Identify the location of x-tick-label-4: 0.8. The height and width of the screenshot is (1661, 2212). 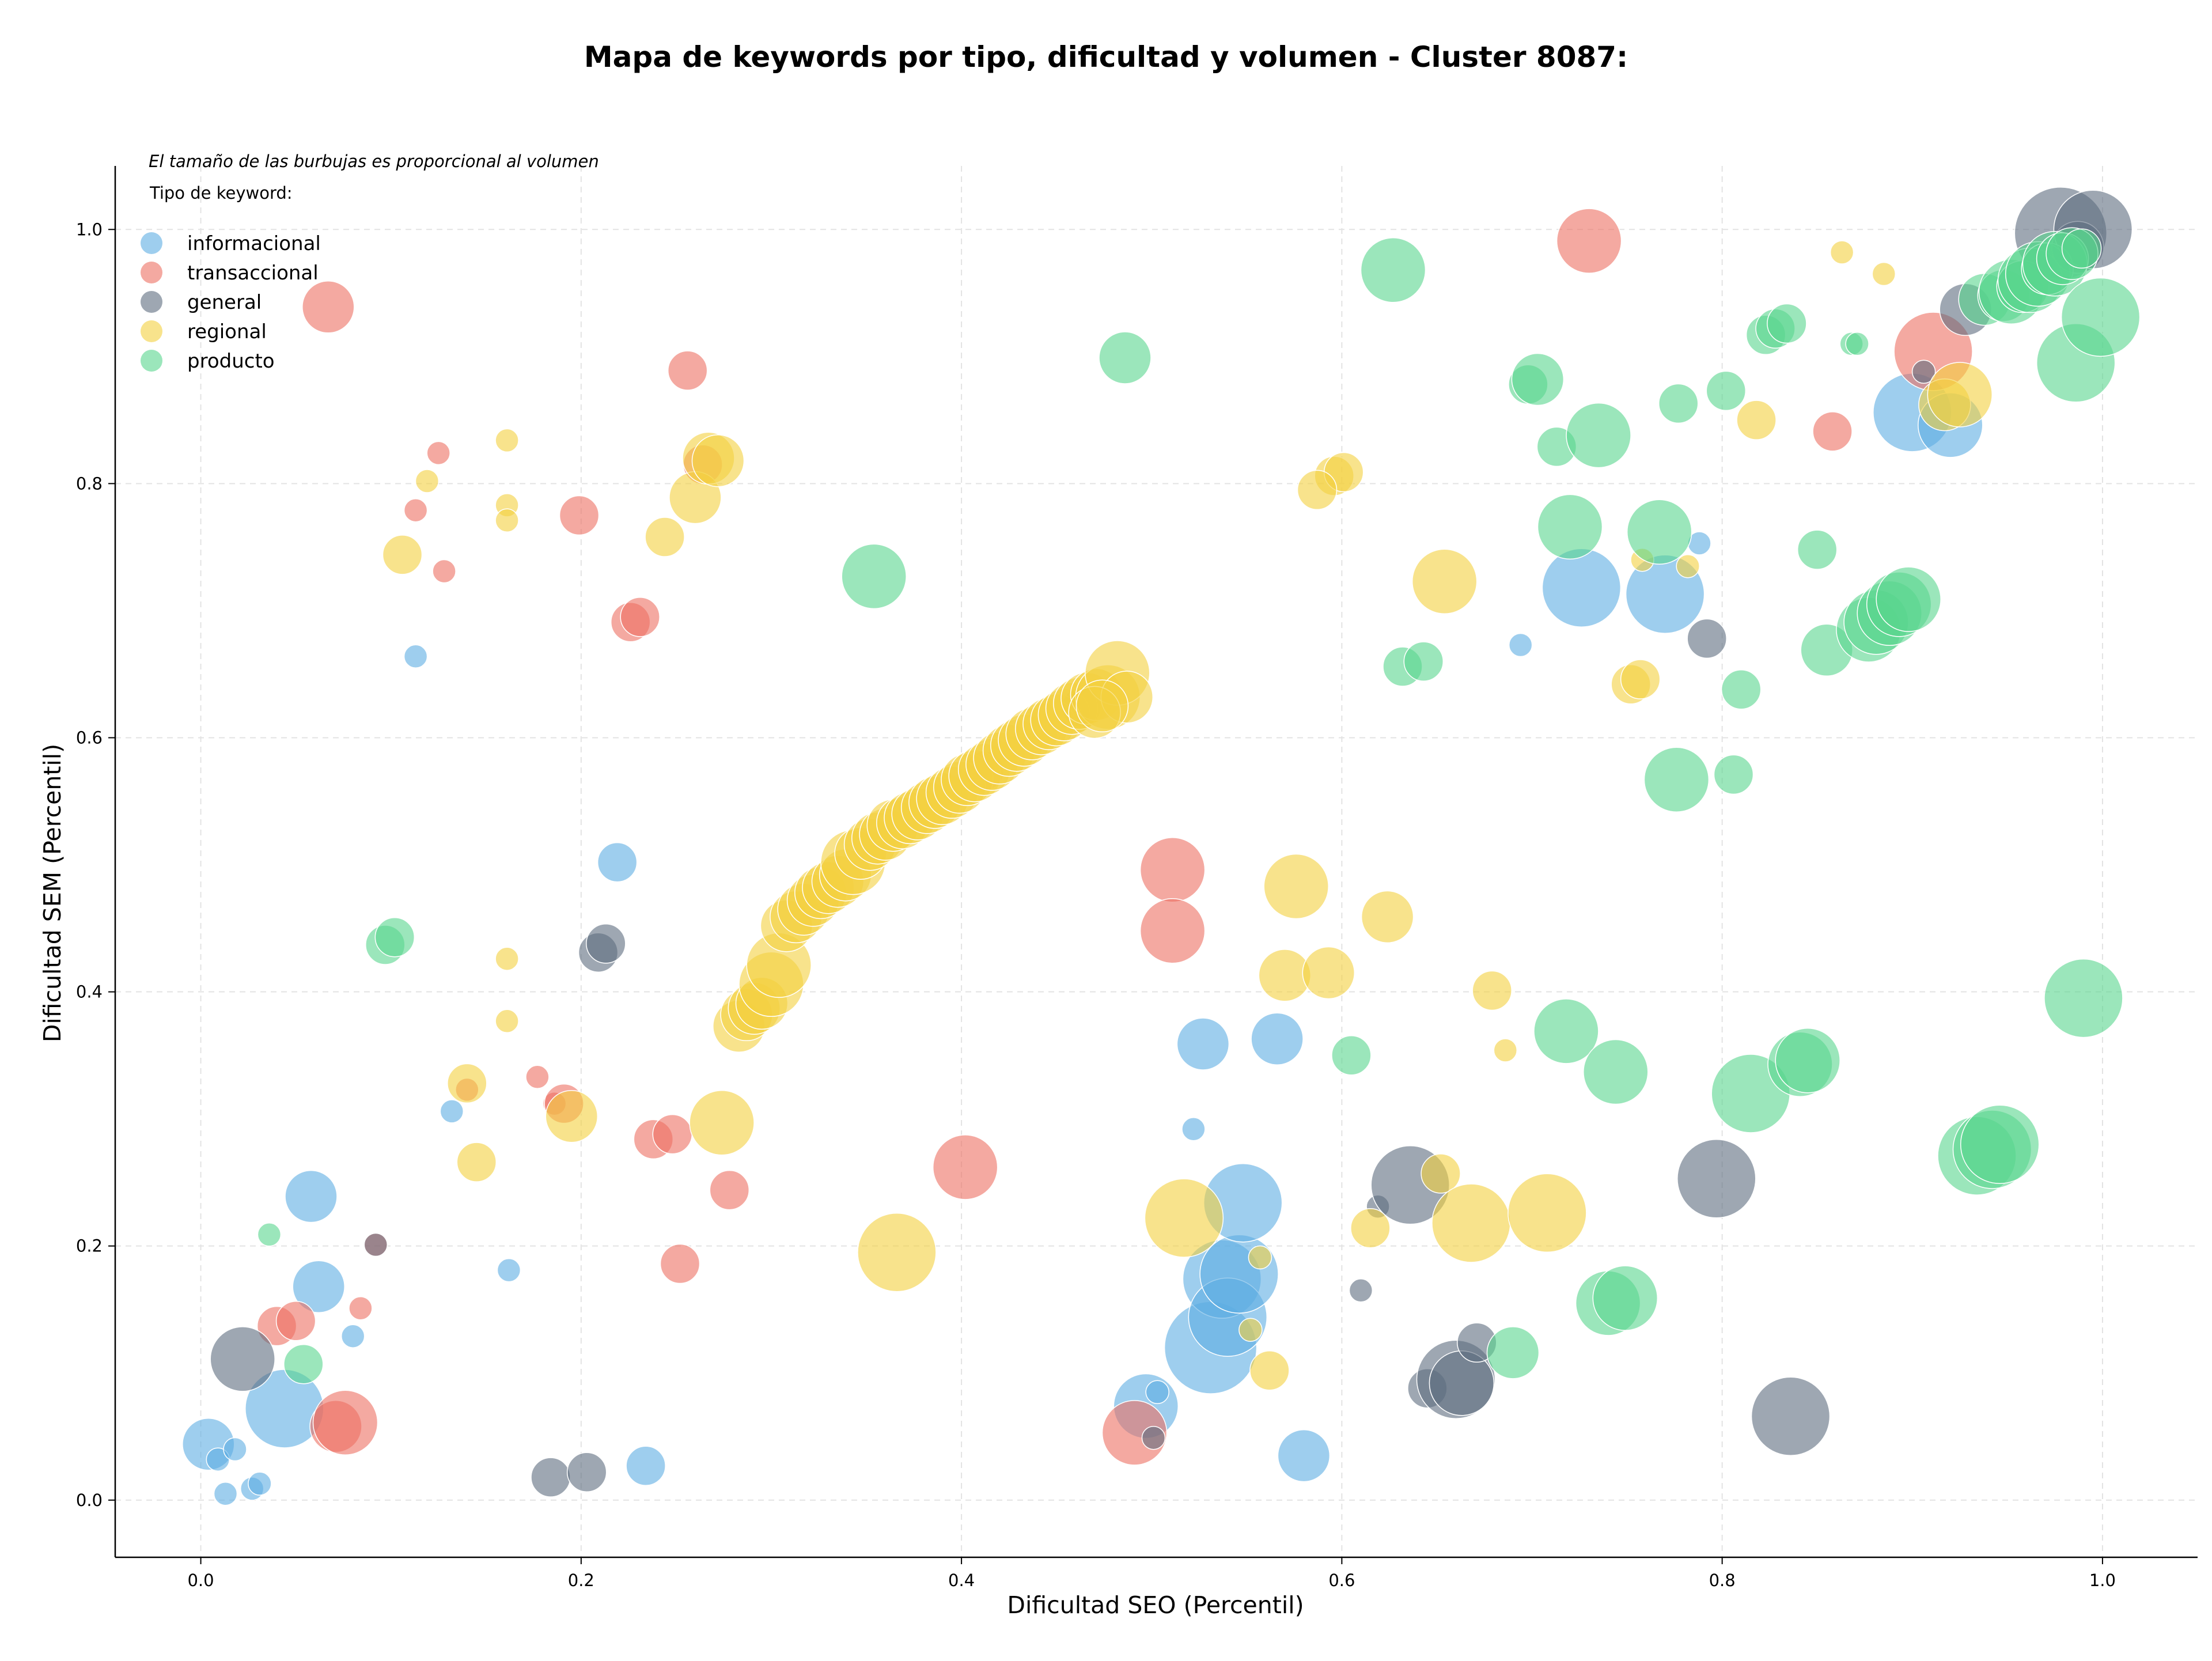
(1722, 1580).